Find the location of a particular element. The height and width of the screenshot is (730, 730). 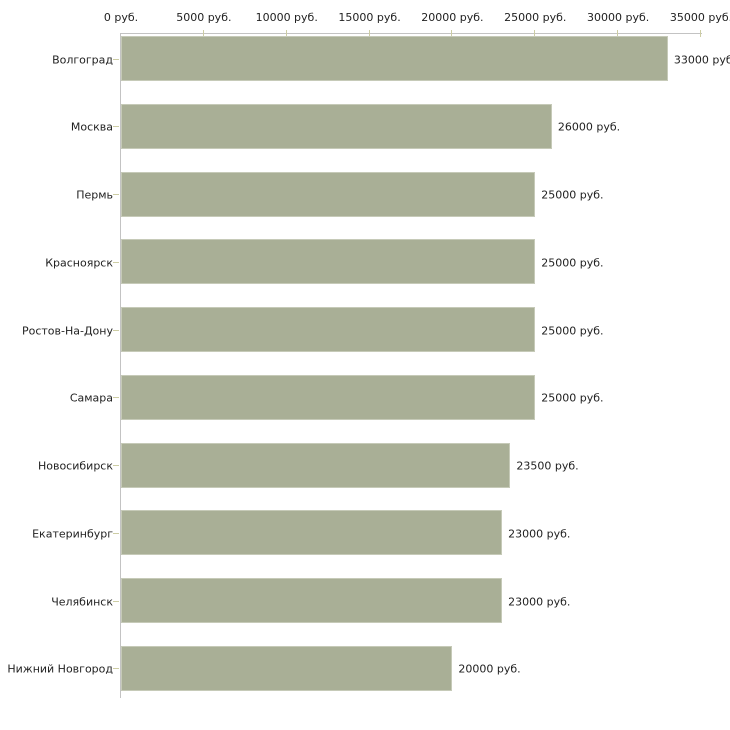

value-label: 23500 руб. is located at coordinates (547, 466).